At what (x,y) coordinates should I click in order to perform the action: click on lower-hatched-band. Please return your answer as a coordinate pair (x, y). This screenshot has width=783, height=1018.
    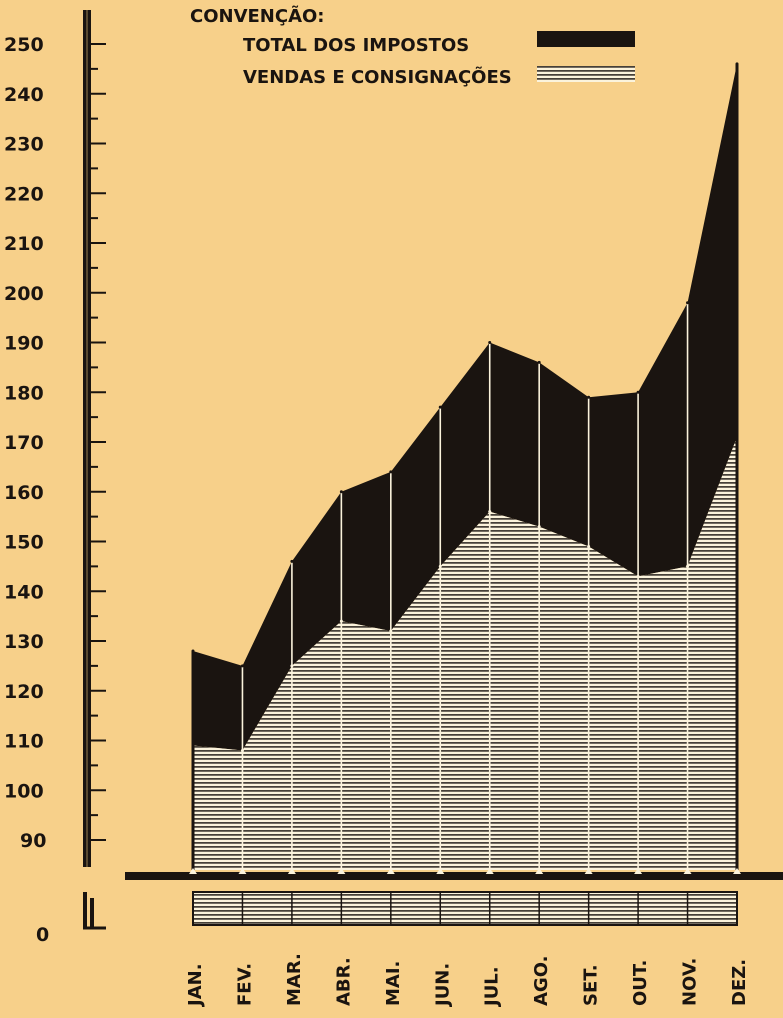
    Looking at the image, I should click on (465, 908).